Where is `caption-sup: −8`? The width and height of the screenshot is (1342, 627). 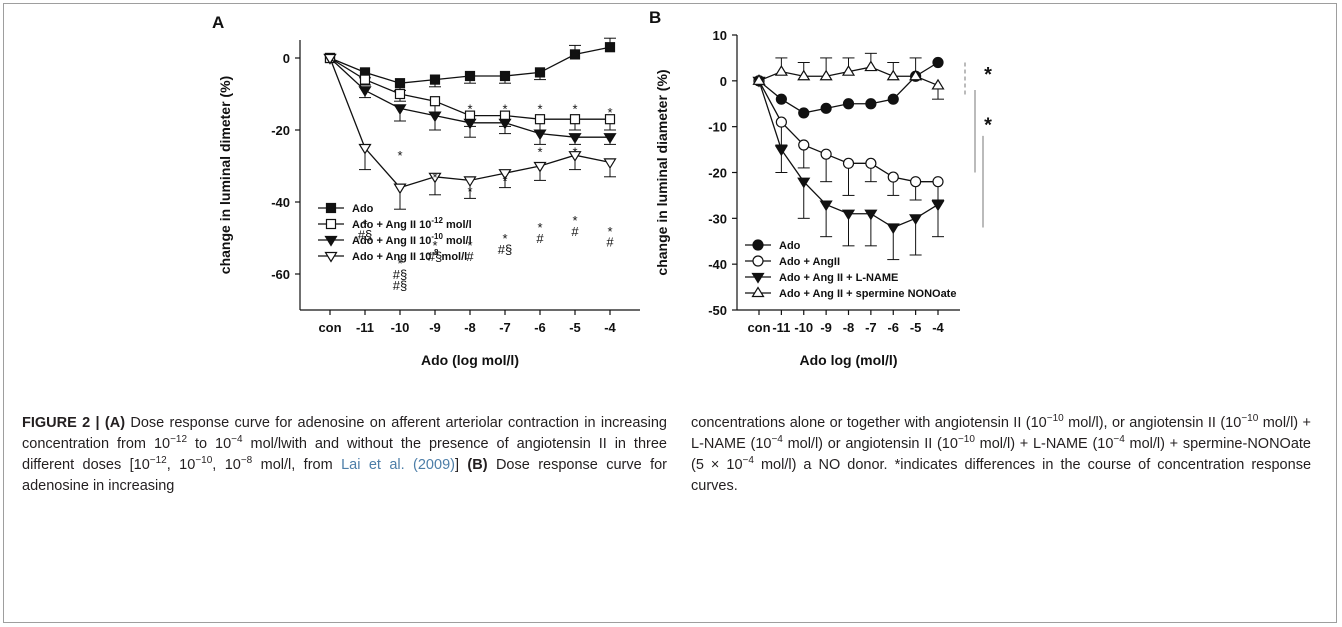 caption-sup: −8 is located at coordinates (246, 461).